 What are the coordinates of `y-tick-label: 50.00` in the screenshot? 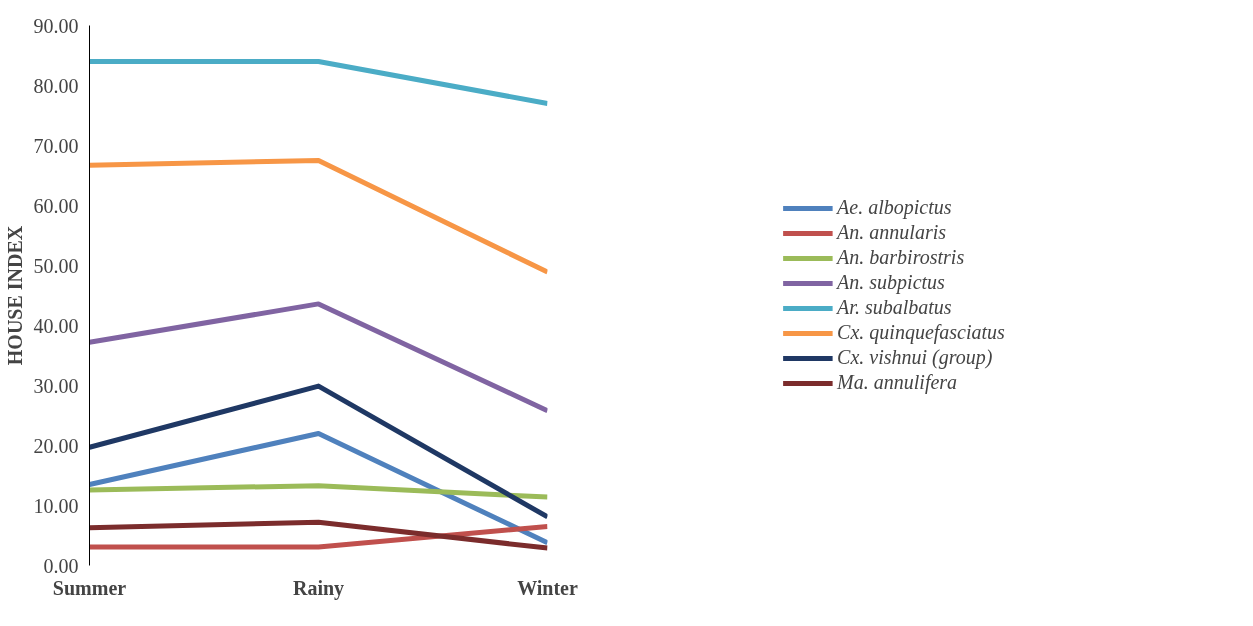 It's located at (56, 265).